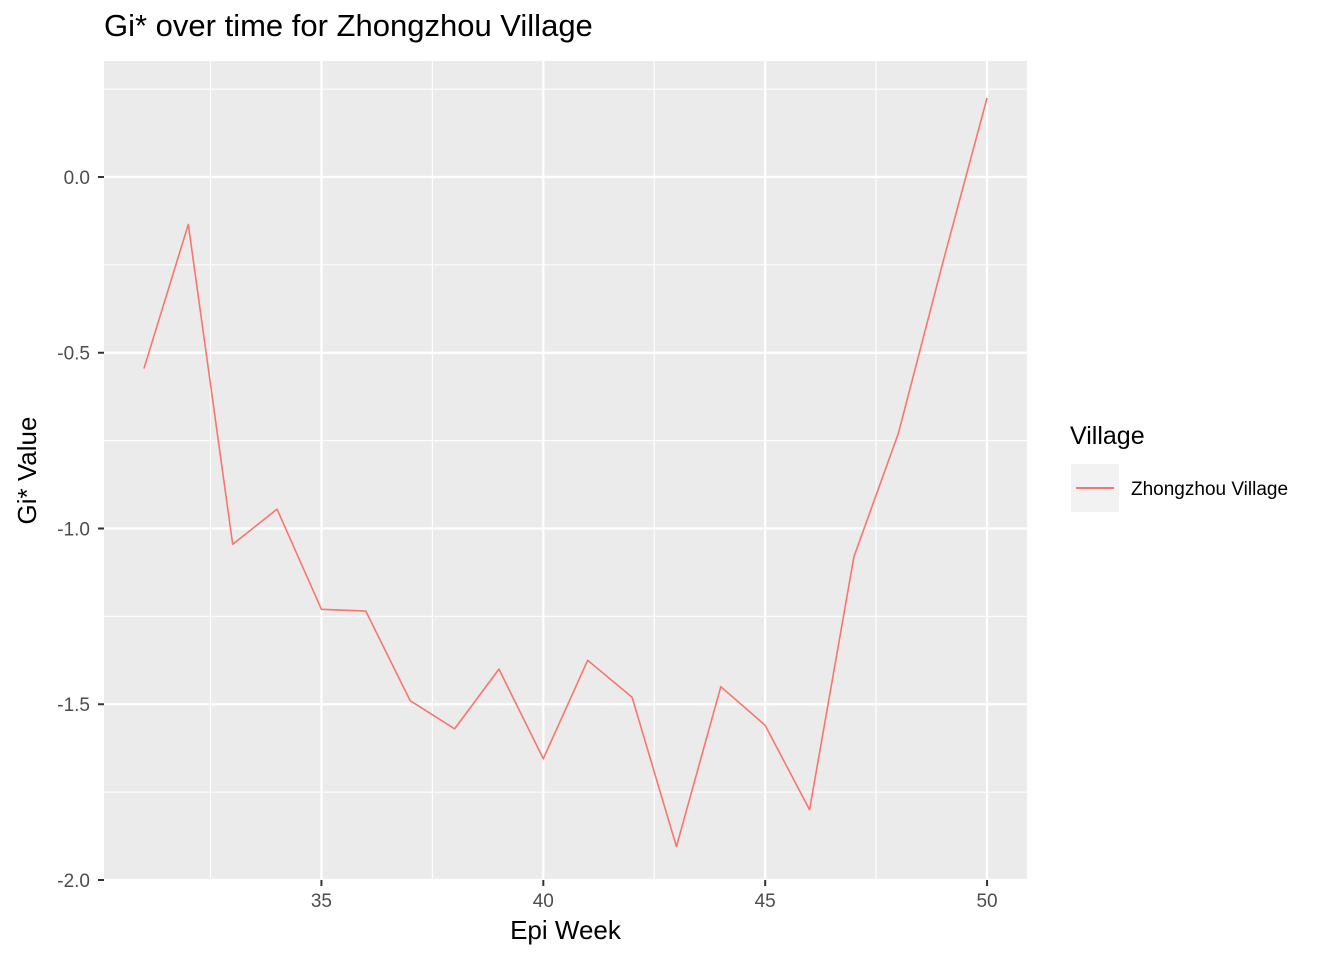 Image resolution: width=1344 pixels, height=960 pixels. Describe the element at coordinates (765, 901) in the screenshot. I see `x-tick-label: 45` at that location.